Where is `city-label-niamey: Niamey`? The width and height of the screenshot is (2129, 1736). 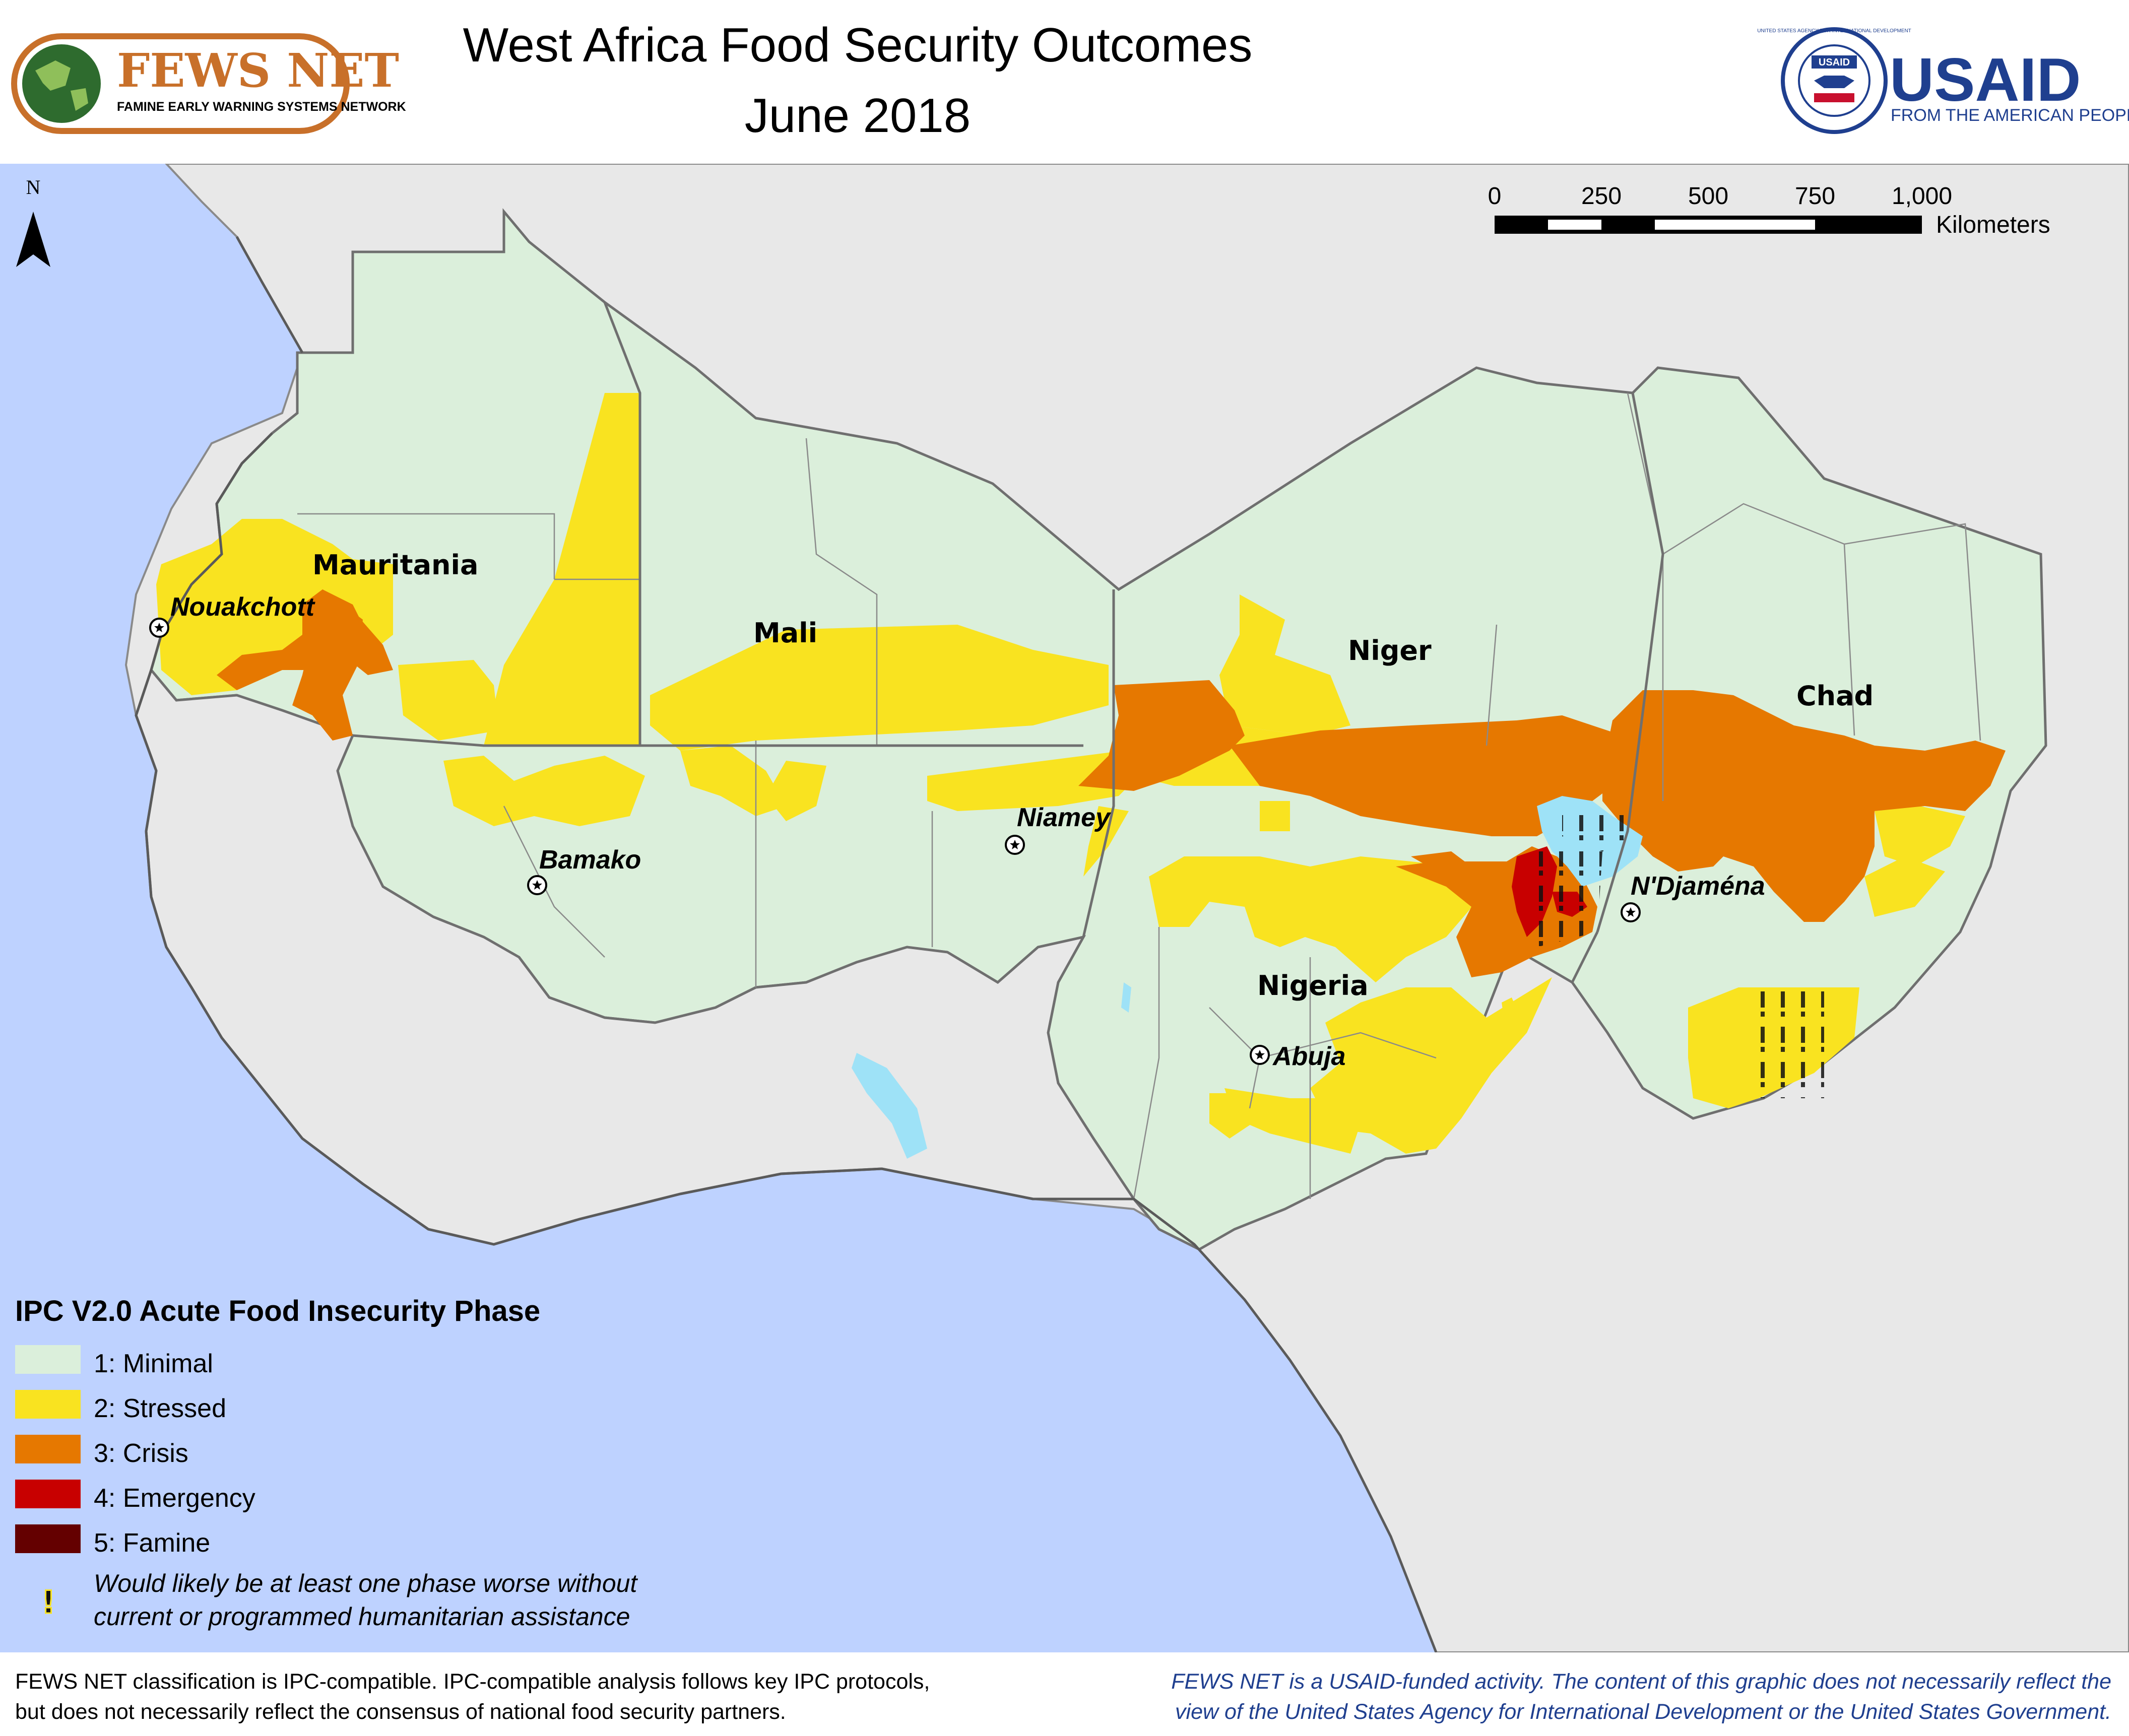 city-label-niamey: Niamey is located at coordinates (1064, 817).